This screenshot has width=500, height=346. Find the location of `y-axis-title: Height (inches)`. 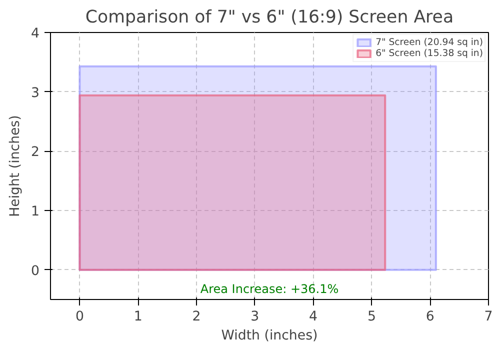

y-axis-title: Height (inches) is located at coordinates (16, 166).